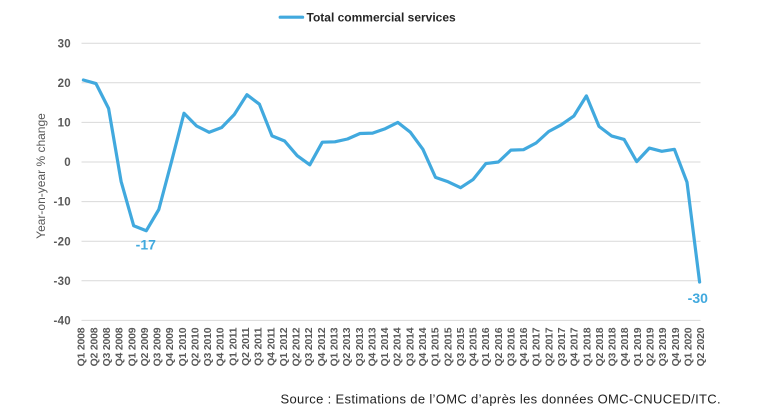 The width and height of the screenshot is (761, 420). Describe the element at coordinates (64, 124) in the screenshot. I see `svg-text: 10` at that location.